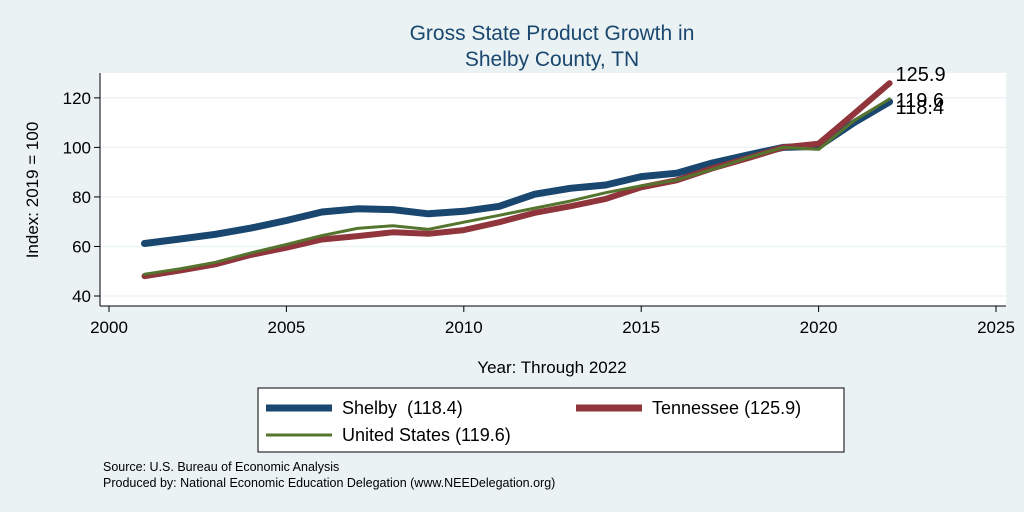 The image size is (1024, 512). Describe the element at coordinates (996, 327) in the screenshot. I see `x-tick-label: 2025` at that location.